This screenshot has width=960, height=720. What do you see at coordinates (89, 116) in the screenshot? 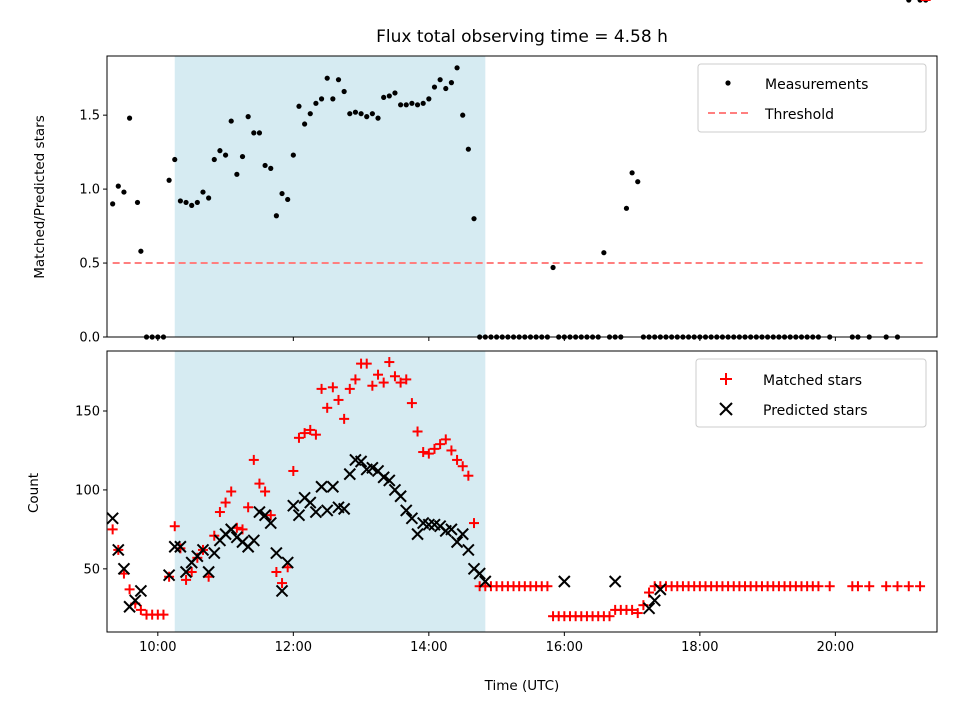
I see `y-tick-label: 1.5` at bounding box center [89, 116].